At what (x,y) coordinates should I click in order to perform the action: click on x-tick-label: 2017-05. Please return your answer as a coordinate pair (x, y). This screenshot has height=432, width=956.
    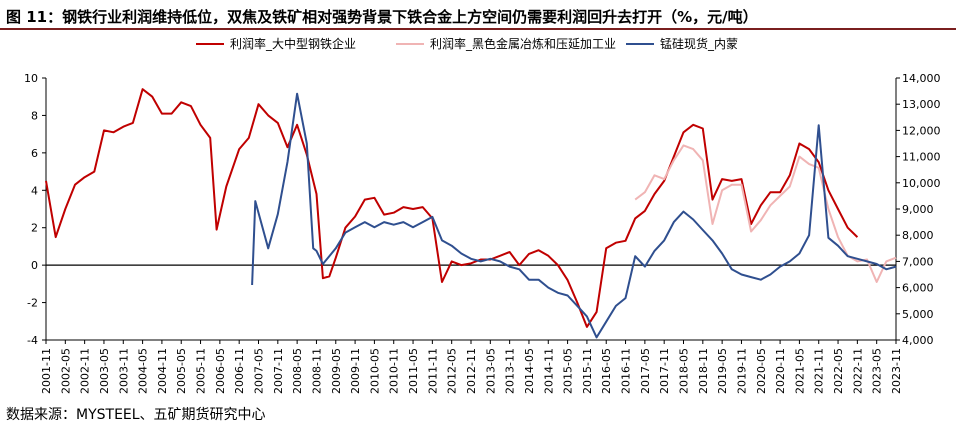
    Looking at the image, I should click on (645, 371).